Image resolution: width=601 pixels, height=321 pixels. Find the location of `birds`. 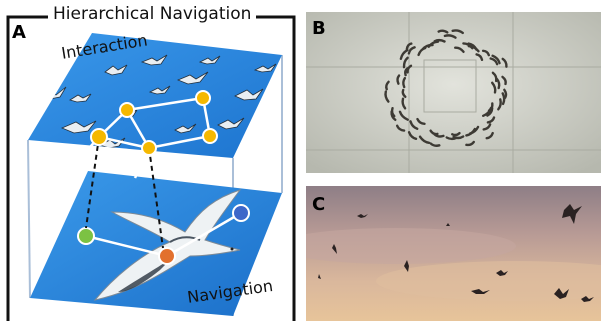

birds is located at coordinates (456, 253).